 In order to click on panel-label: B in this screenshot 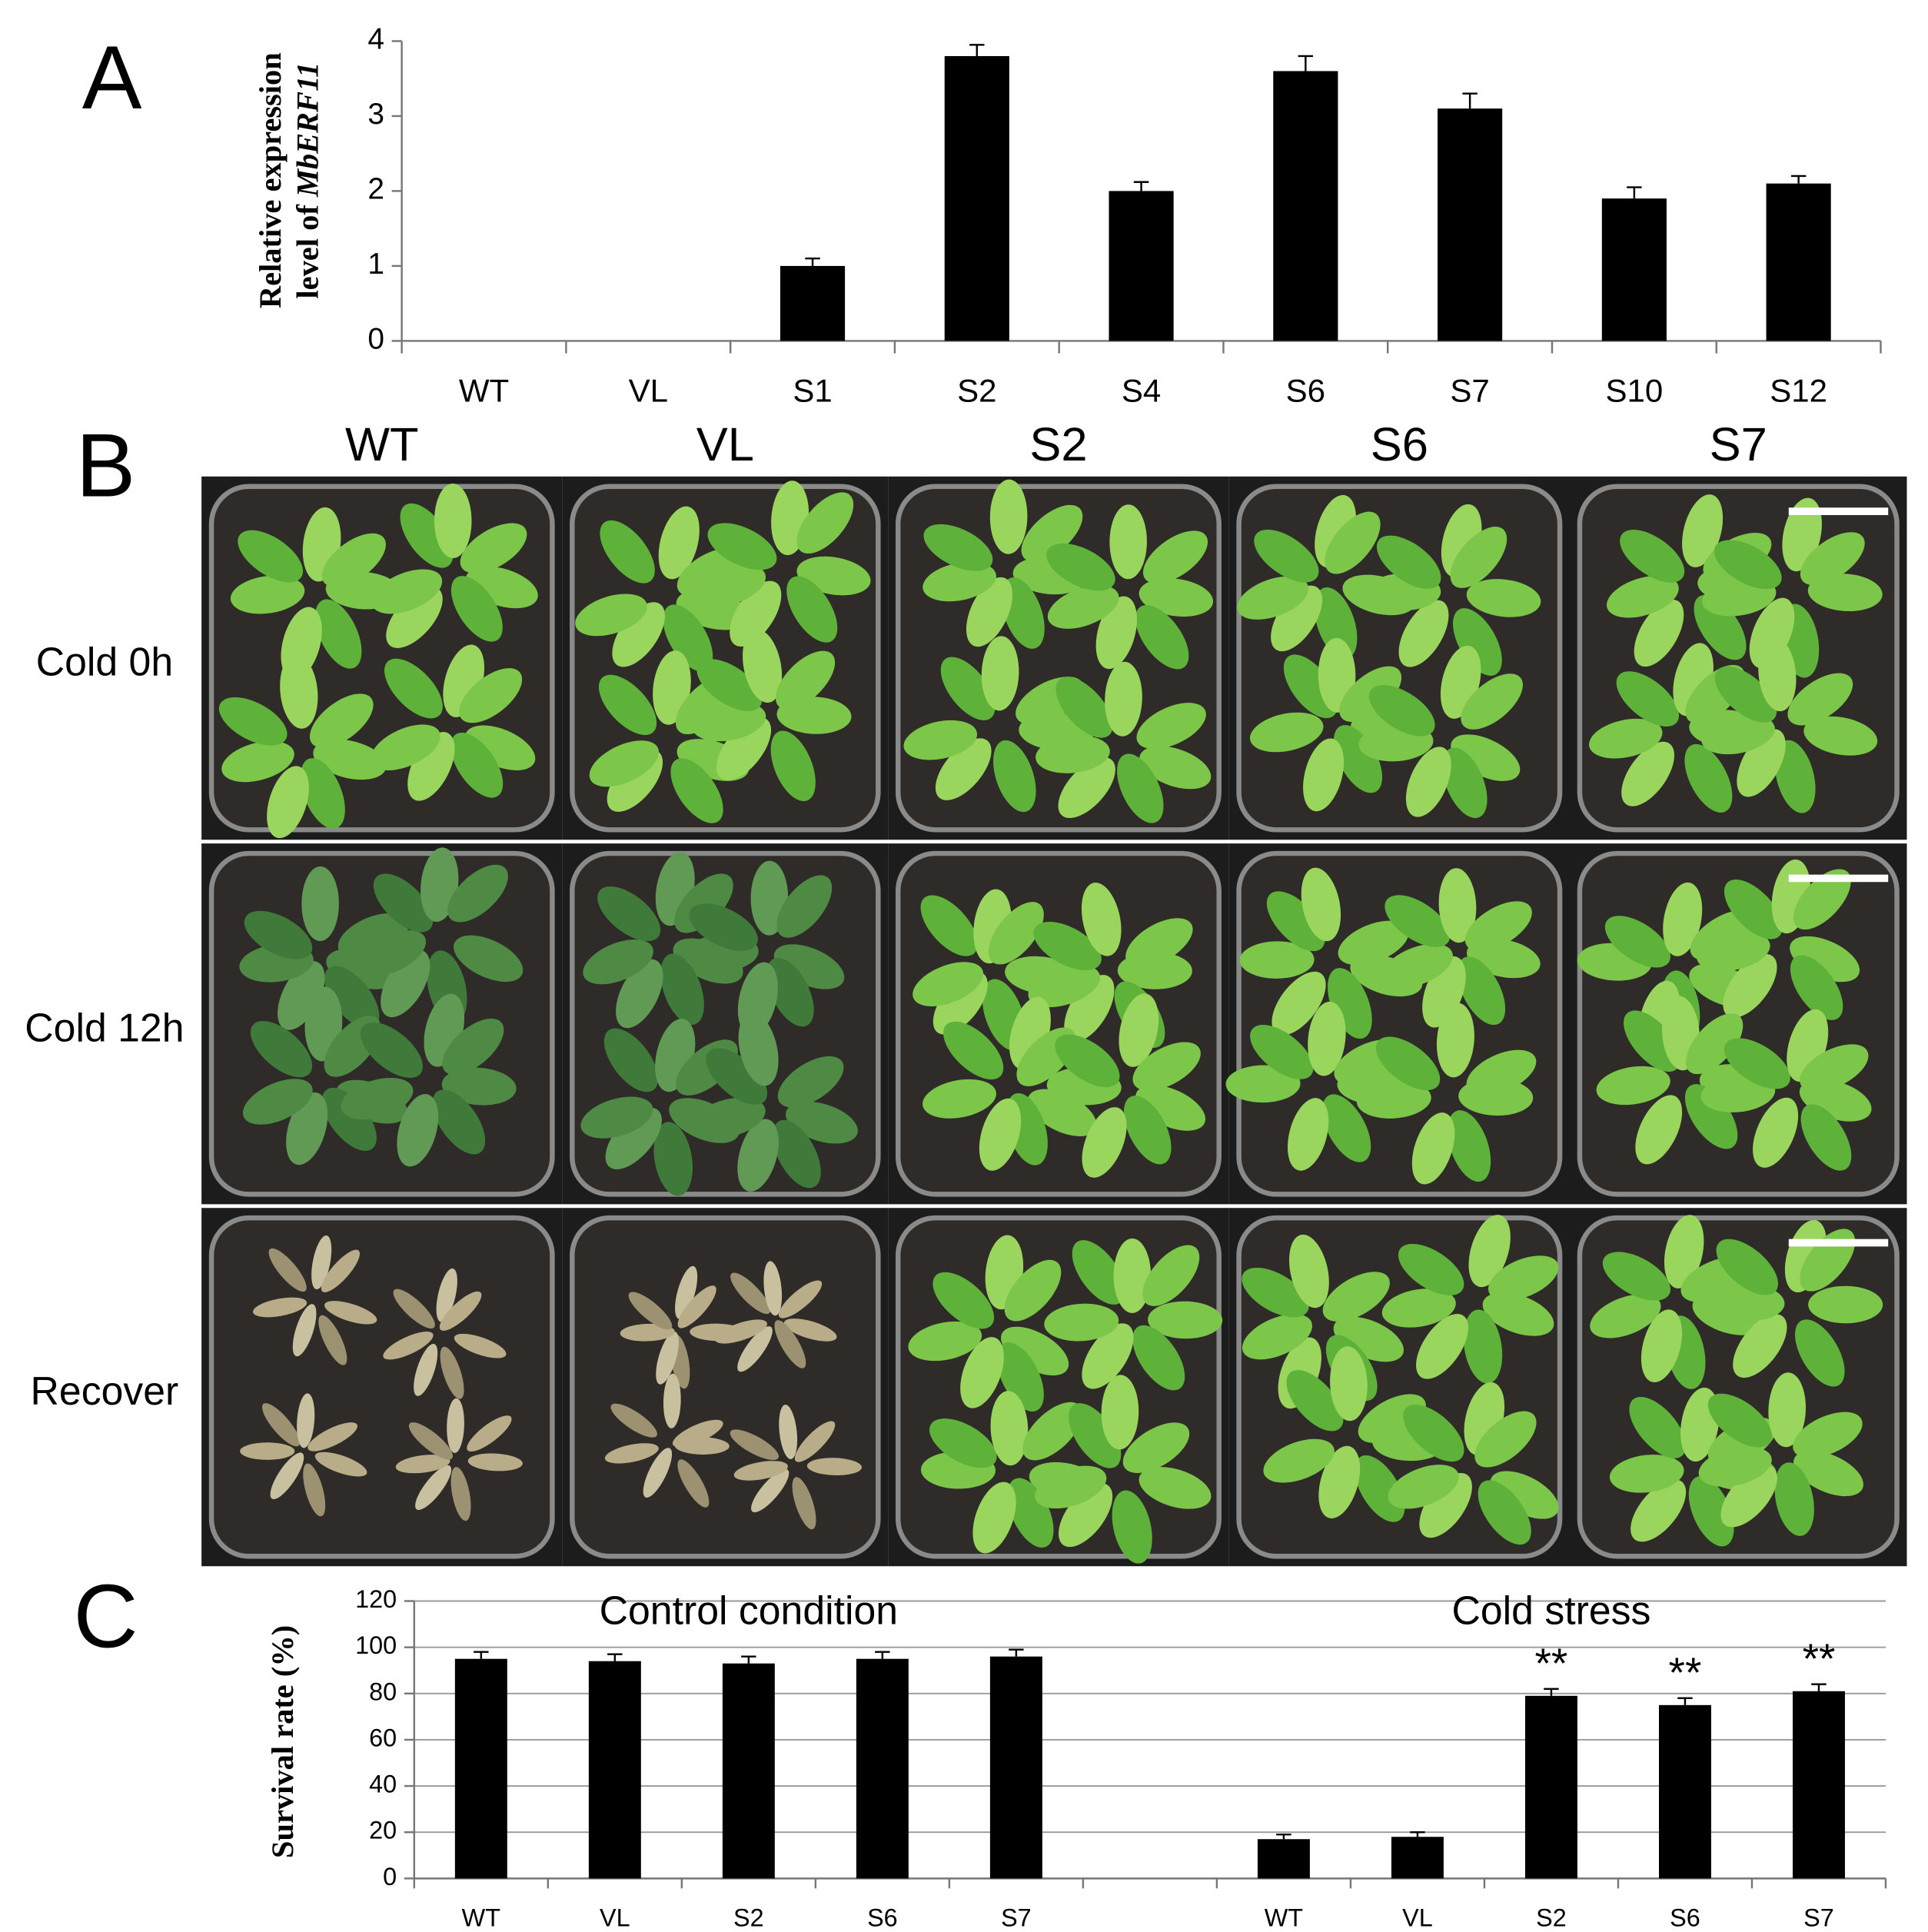, I will do `click(106, 466)`.